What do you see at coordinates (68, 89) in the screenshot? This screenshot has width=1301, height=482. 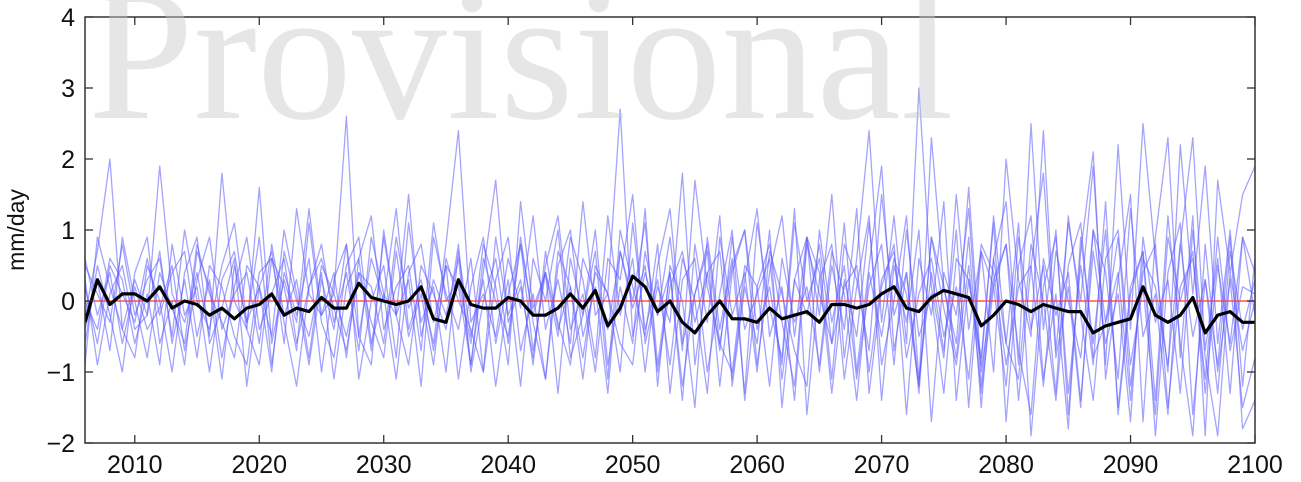 I see `y-tick-label: 3` at bounding box center [68, 89].